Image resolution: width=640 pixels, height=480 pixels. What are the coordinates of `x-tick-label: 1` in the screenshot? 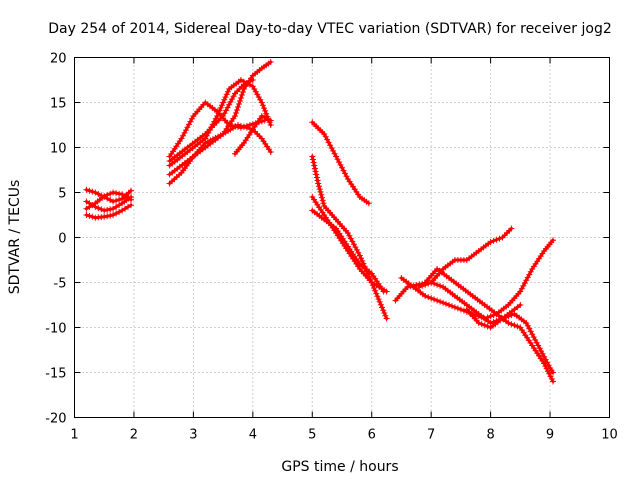 It's located at (74, 435).